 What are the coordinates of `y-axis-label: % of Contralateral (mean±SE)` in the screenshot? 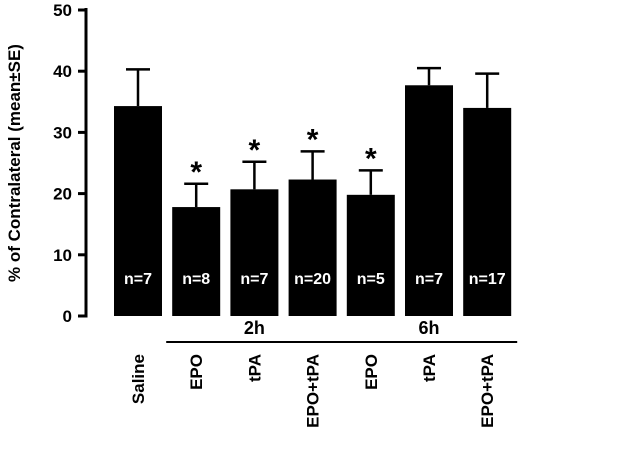 It's located at (14, 163).